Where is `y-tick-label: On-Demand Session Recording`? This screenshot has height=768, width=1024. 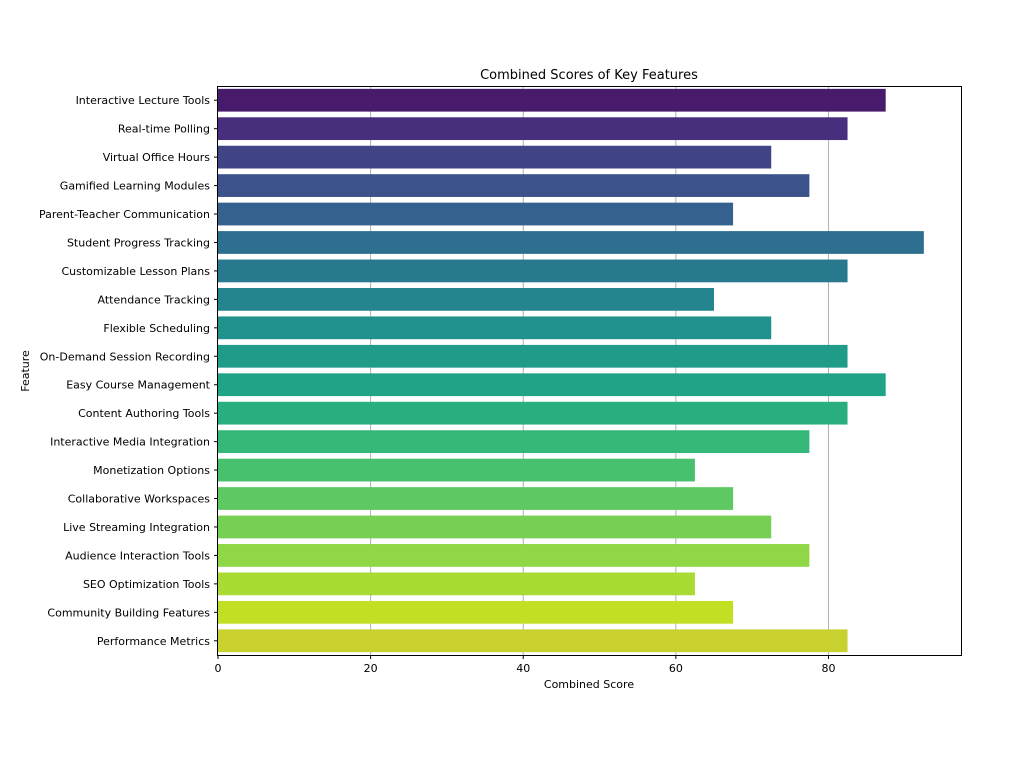
y-tick-label: On-Demand Session Recording is located at coordinates (125, 356).